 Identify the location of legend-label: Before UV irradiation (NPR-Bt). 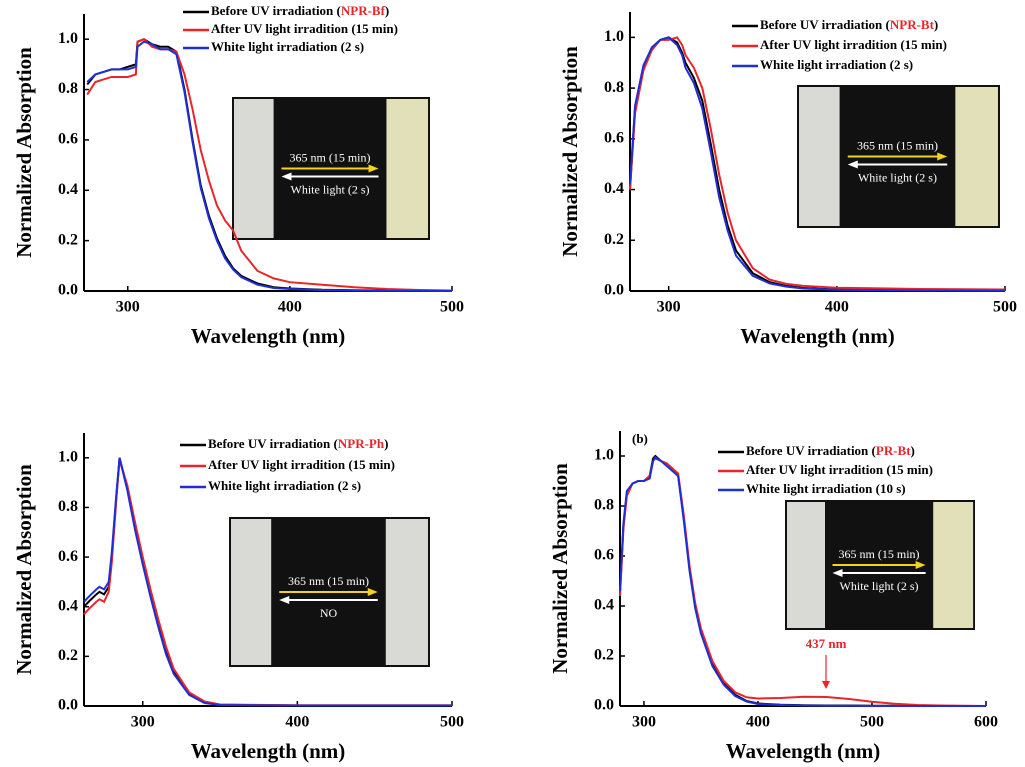
(849, 24).